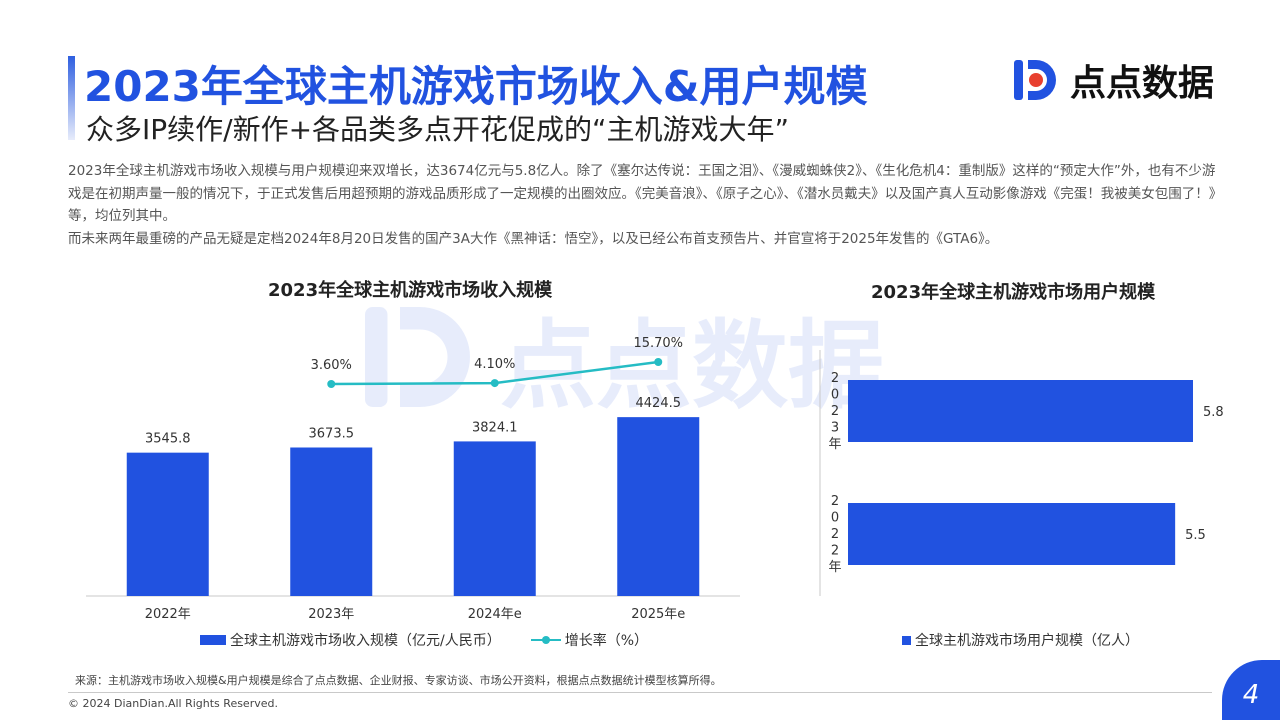 The height and width of the screenshot is (720, 1280). Describe the element at coordinates (658, 614) in the screenshot. I see `revenue-x-tick-3: 2025年e` at that location.